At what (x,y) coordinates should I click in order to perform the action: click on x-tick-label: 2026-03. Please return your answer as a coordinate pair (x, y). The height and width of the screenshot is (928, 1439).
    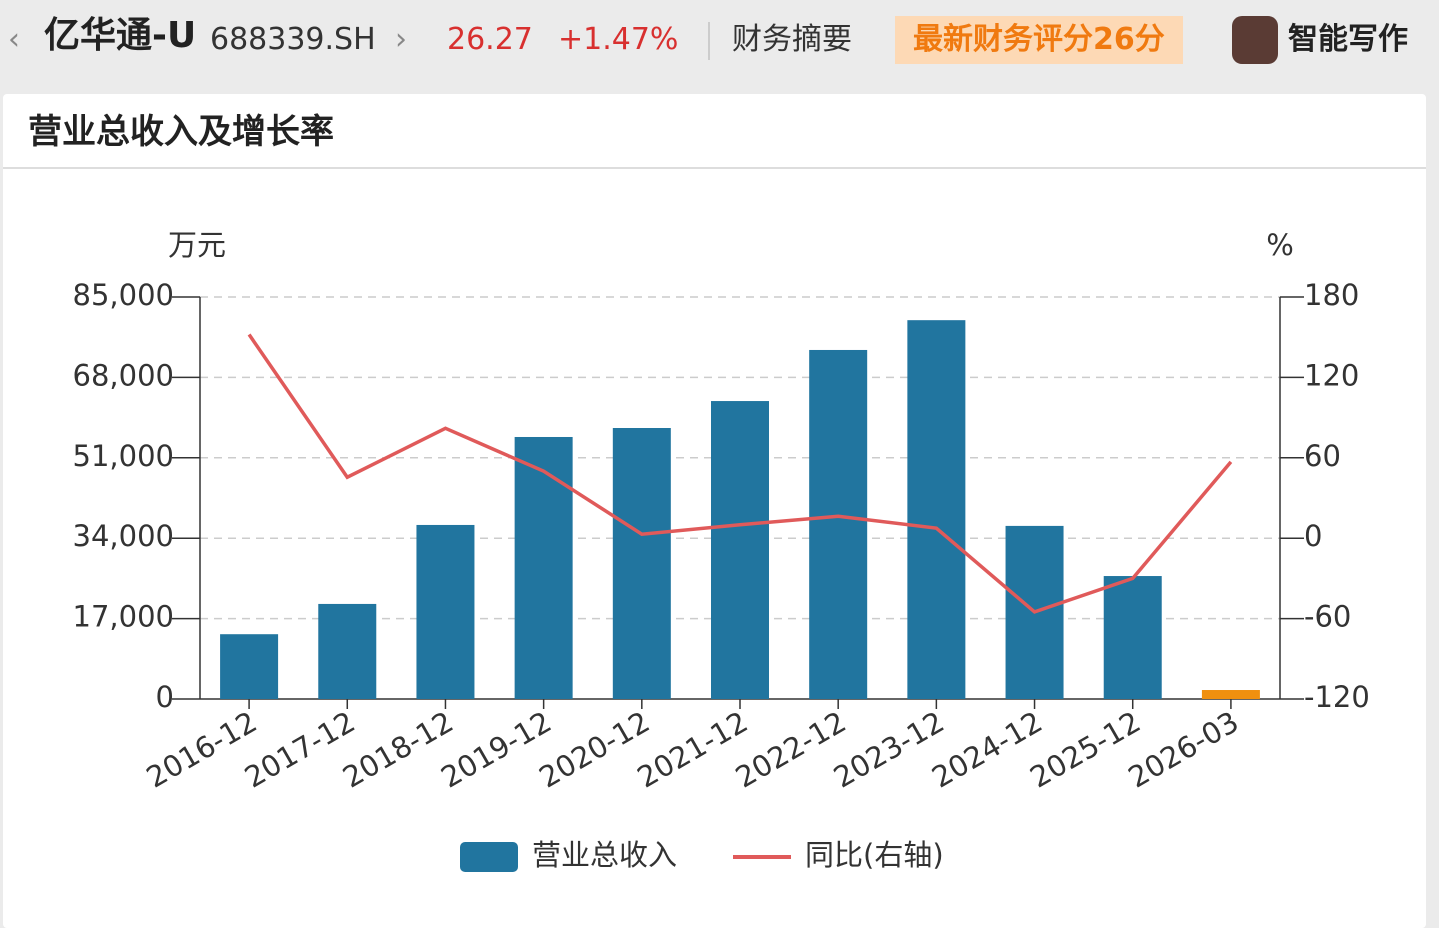
    Looking at the image, I should click on (1183, 750).